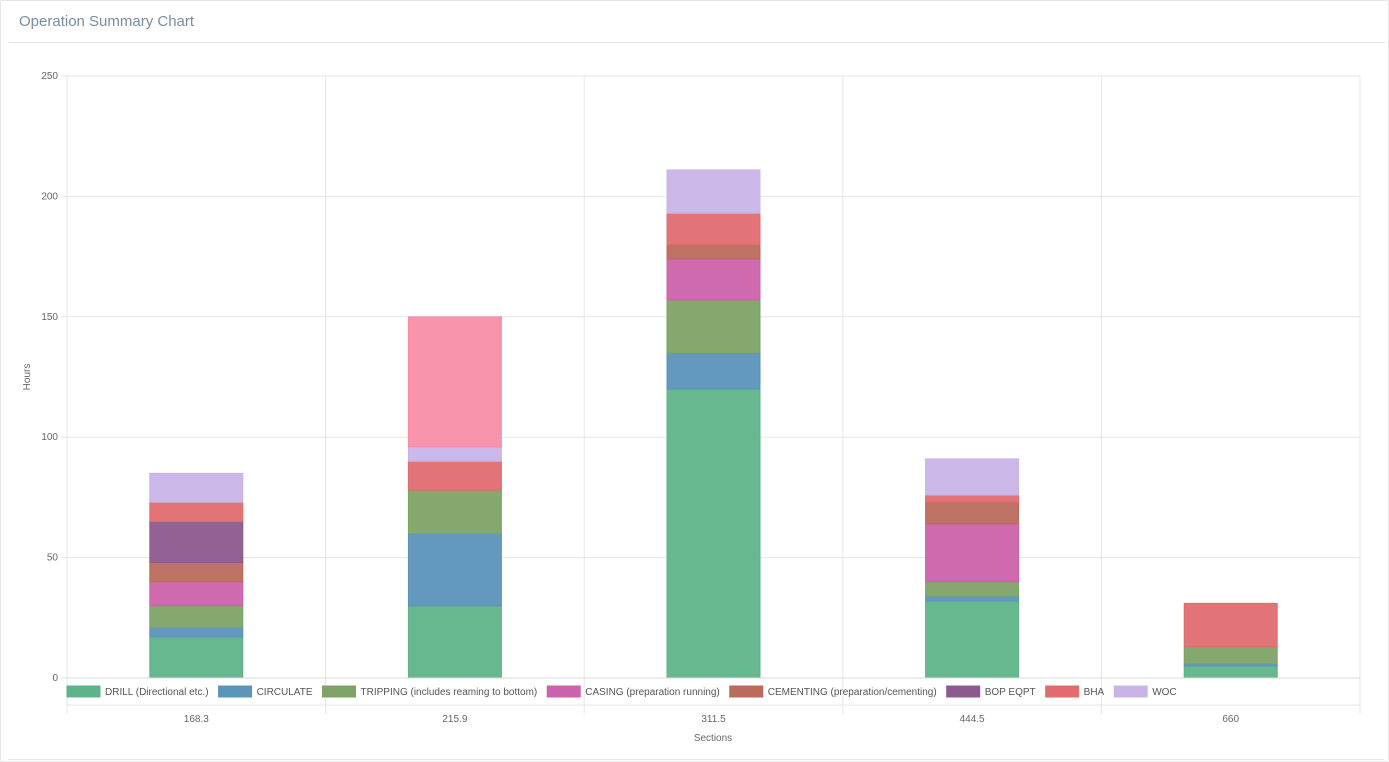 This screenshot has height=762, width=1389. I want to click on legend-label: BHA, so click(1094, 692).